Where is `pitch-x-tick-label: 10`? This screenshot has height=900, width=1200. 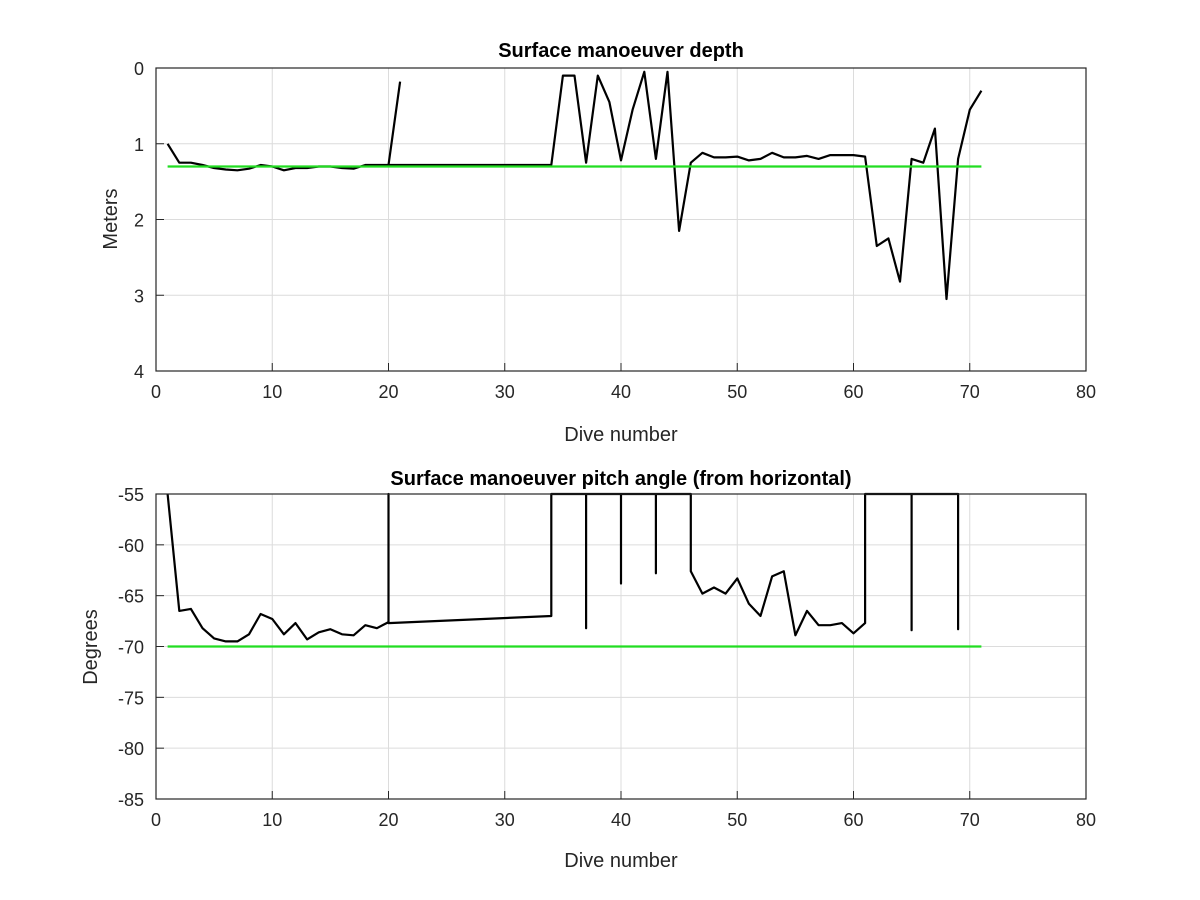
pitch-x-tick-label: 10 is located at coordinates (272, 820).